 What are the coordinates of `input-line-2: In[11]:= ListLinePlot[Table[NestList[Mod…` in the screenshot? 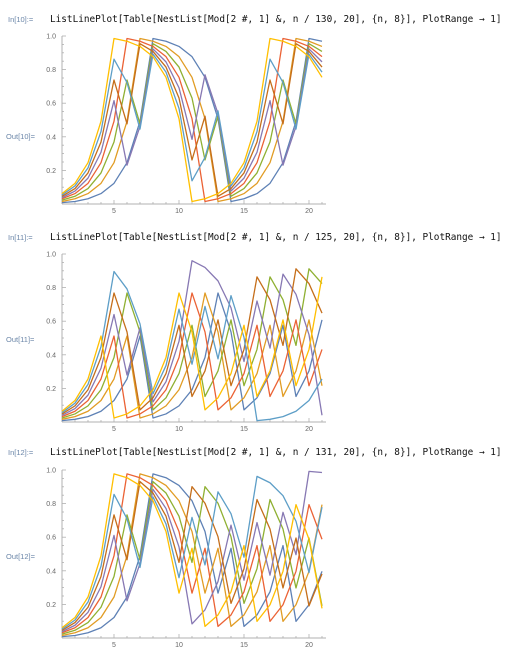 It's located at (263, 238).